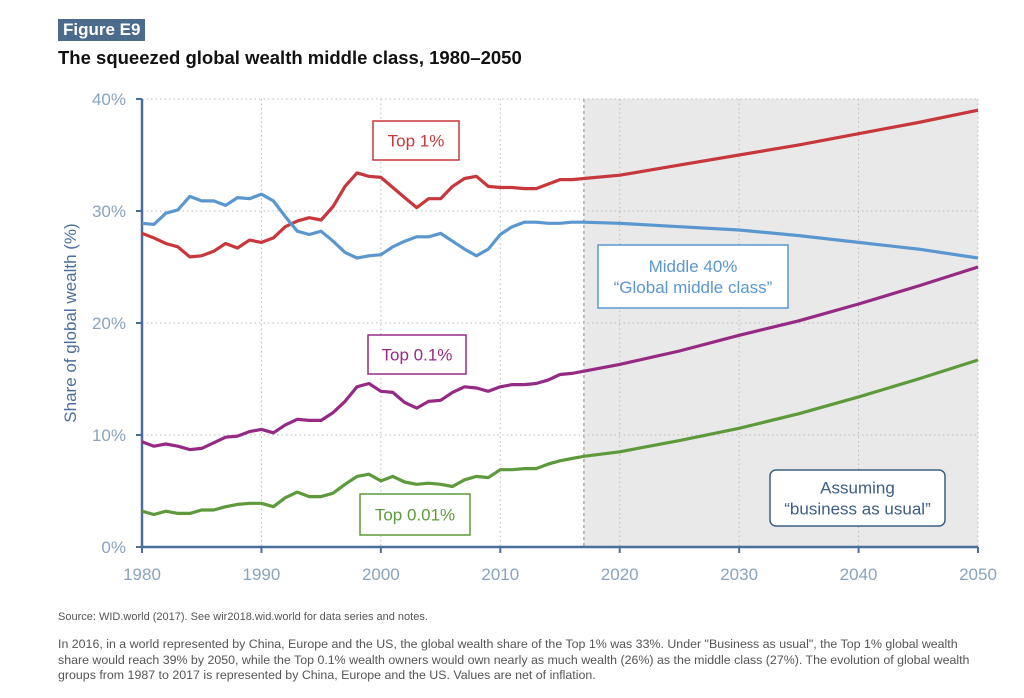 This screenshot has width=1024, height=698. What do you see at coordinates (859, 574) in the screenshot?
I see `x-tick-label: 2040` at bounding box center [859, 574].